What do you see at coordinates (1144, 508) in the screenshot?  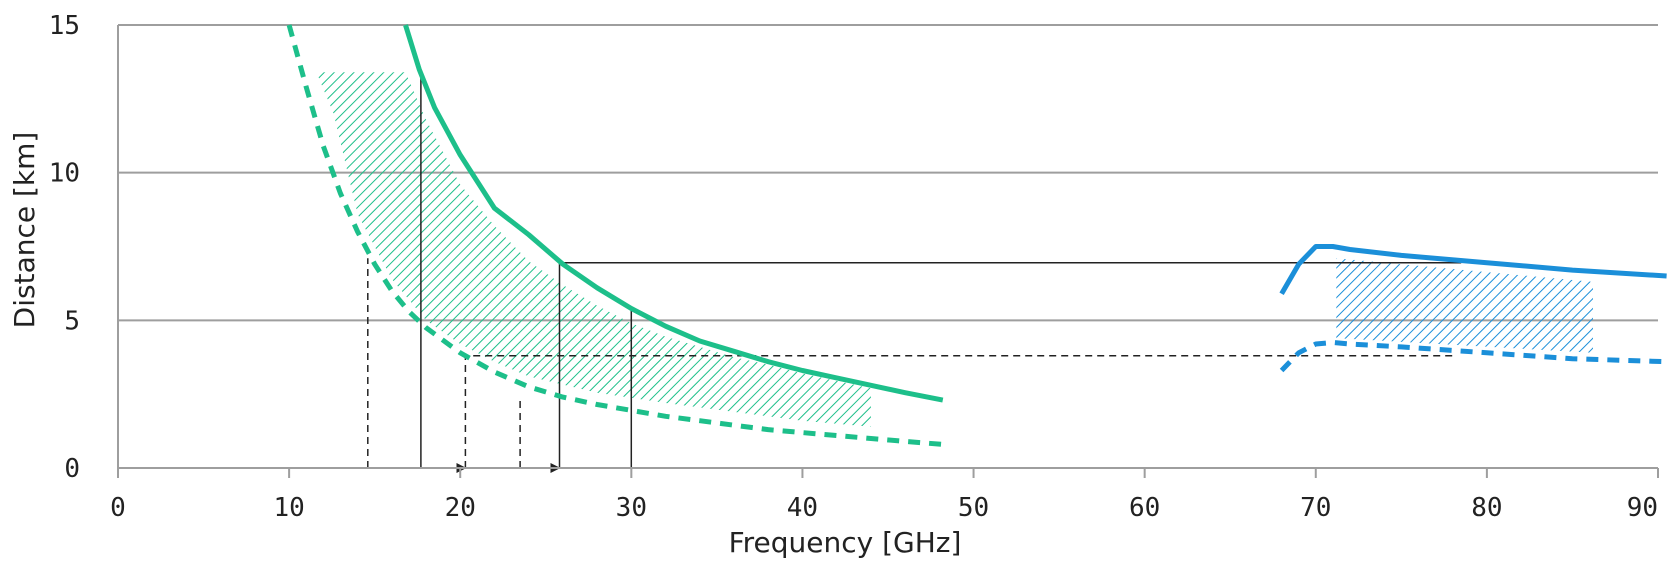 I see `x-tick-label-60: 60` at bounding box center [1144, 508].